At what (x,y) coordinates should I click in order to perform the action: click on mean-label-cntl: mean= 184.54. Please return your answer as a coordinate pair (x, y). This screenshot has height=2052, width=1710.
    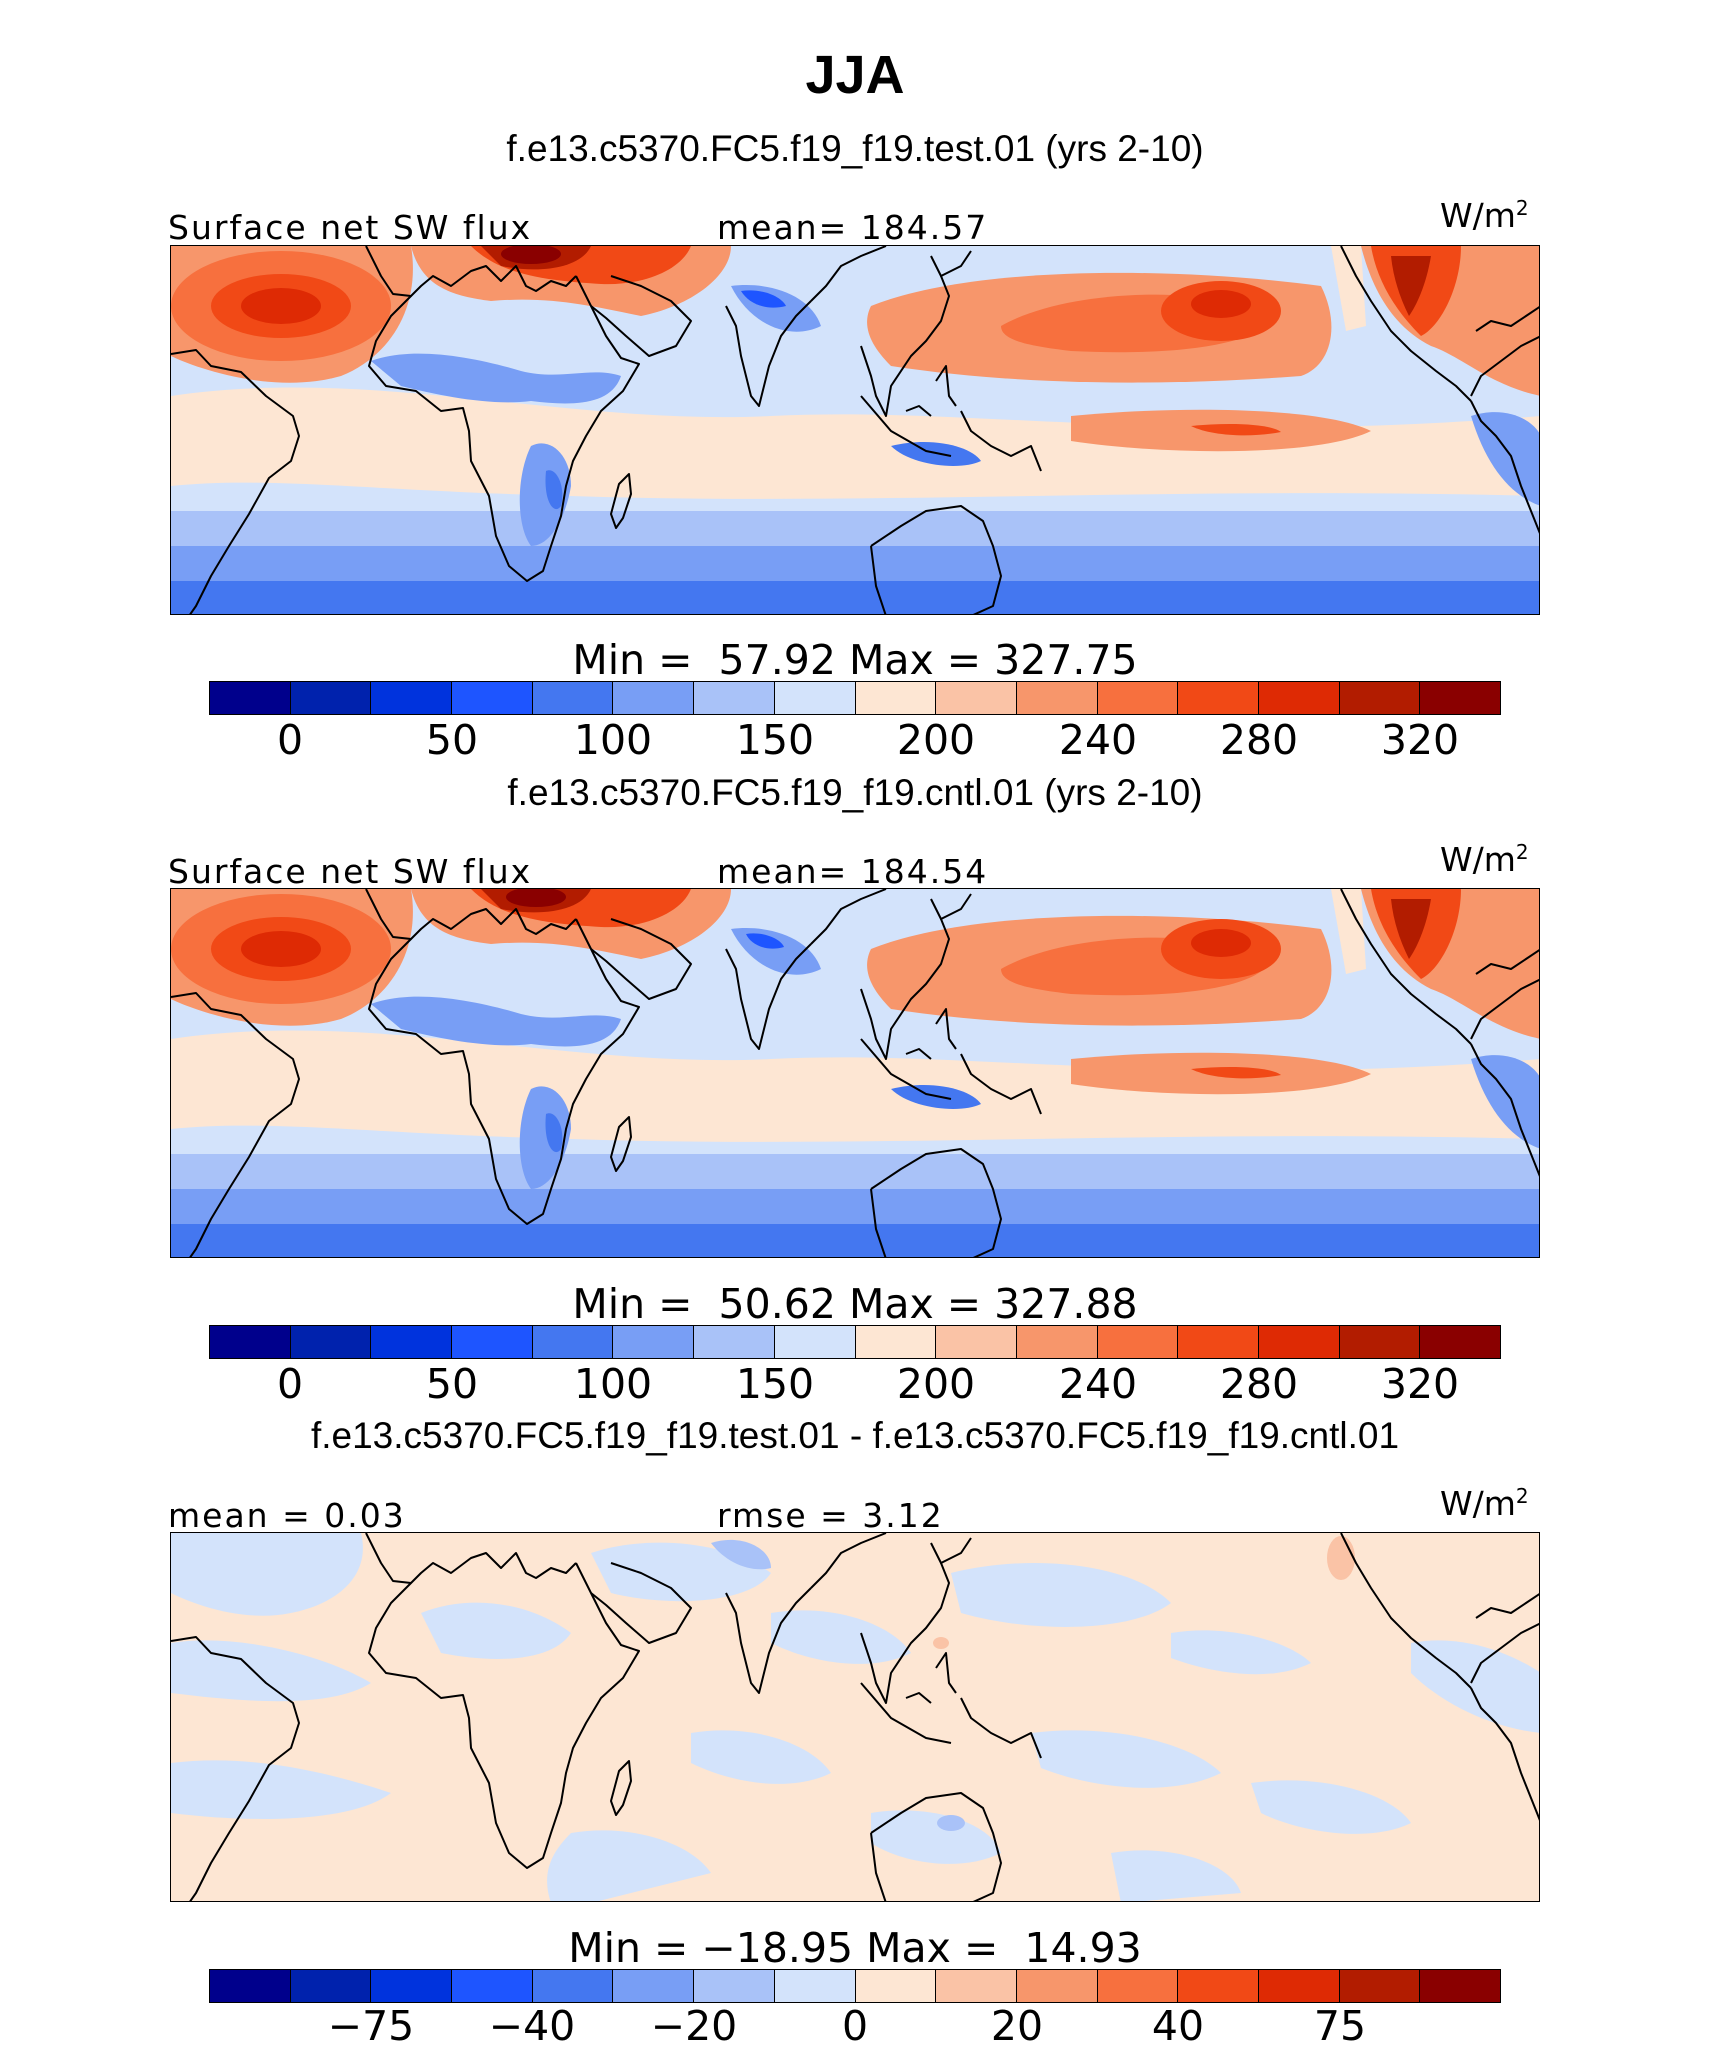
    Looking at the image, I should click on (853, 871).